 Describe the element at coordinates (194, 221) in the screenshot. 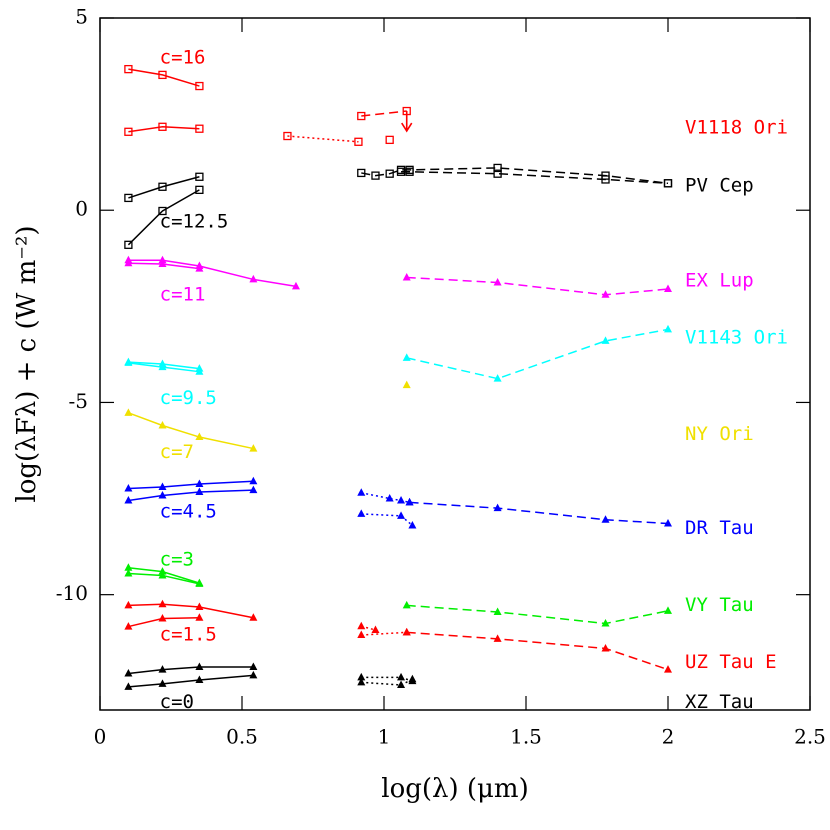

I see `annotation: c=12.5` at that location.